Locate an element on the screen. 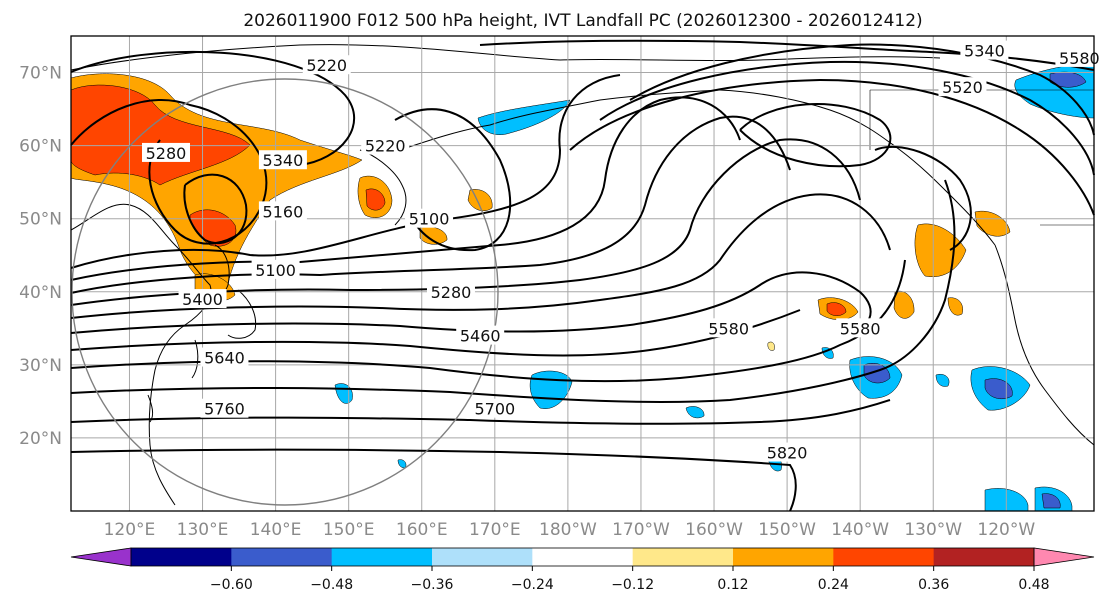 This screenshot has width=1105, height=604. latitude-labels: 70°N 60°N 50°N 40°N 30°N 20°N is located at coordinates (40, 256).